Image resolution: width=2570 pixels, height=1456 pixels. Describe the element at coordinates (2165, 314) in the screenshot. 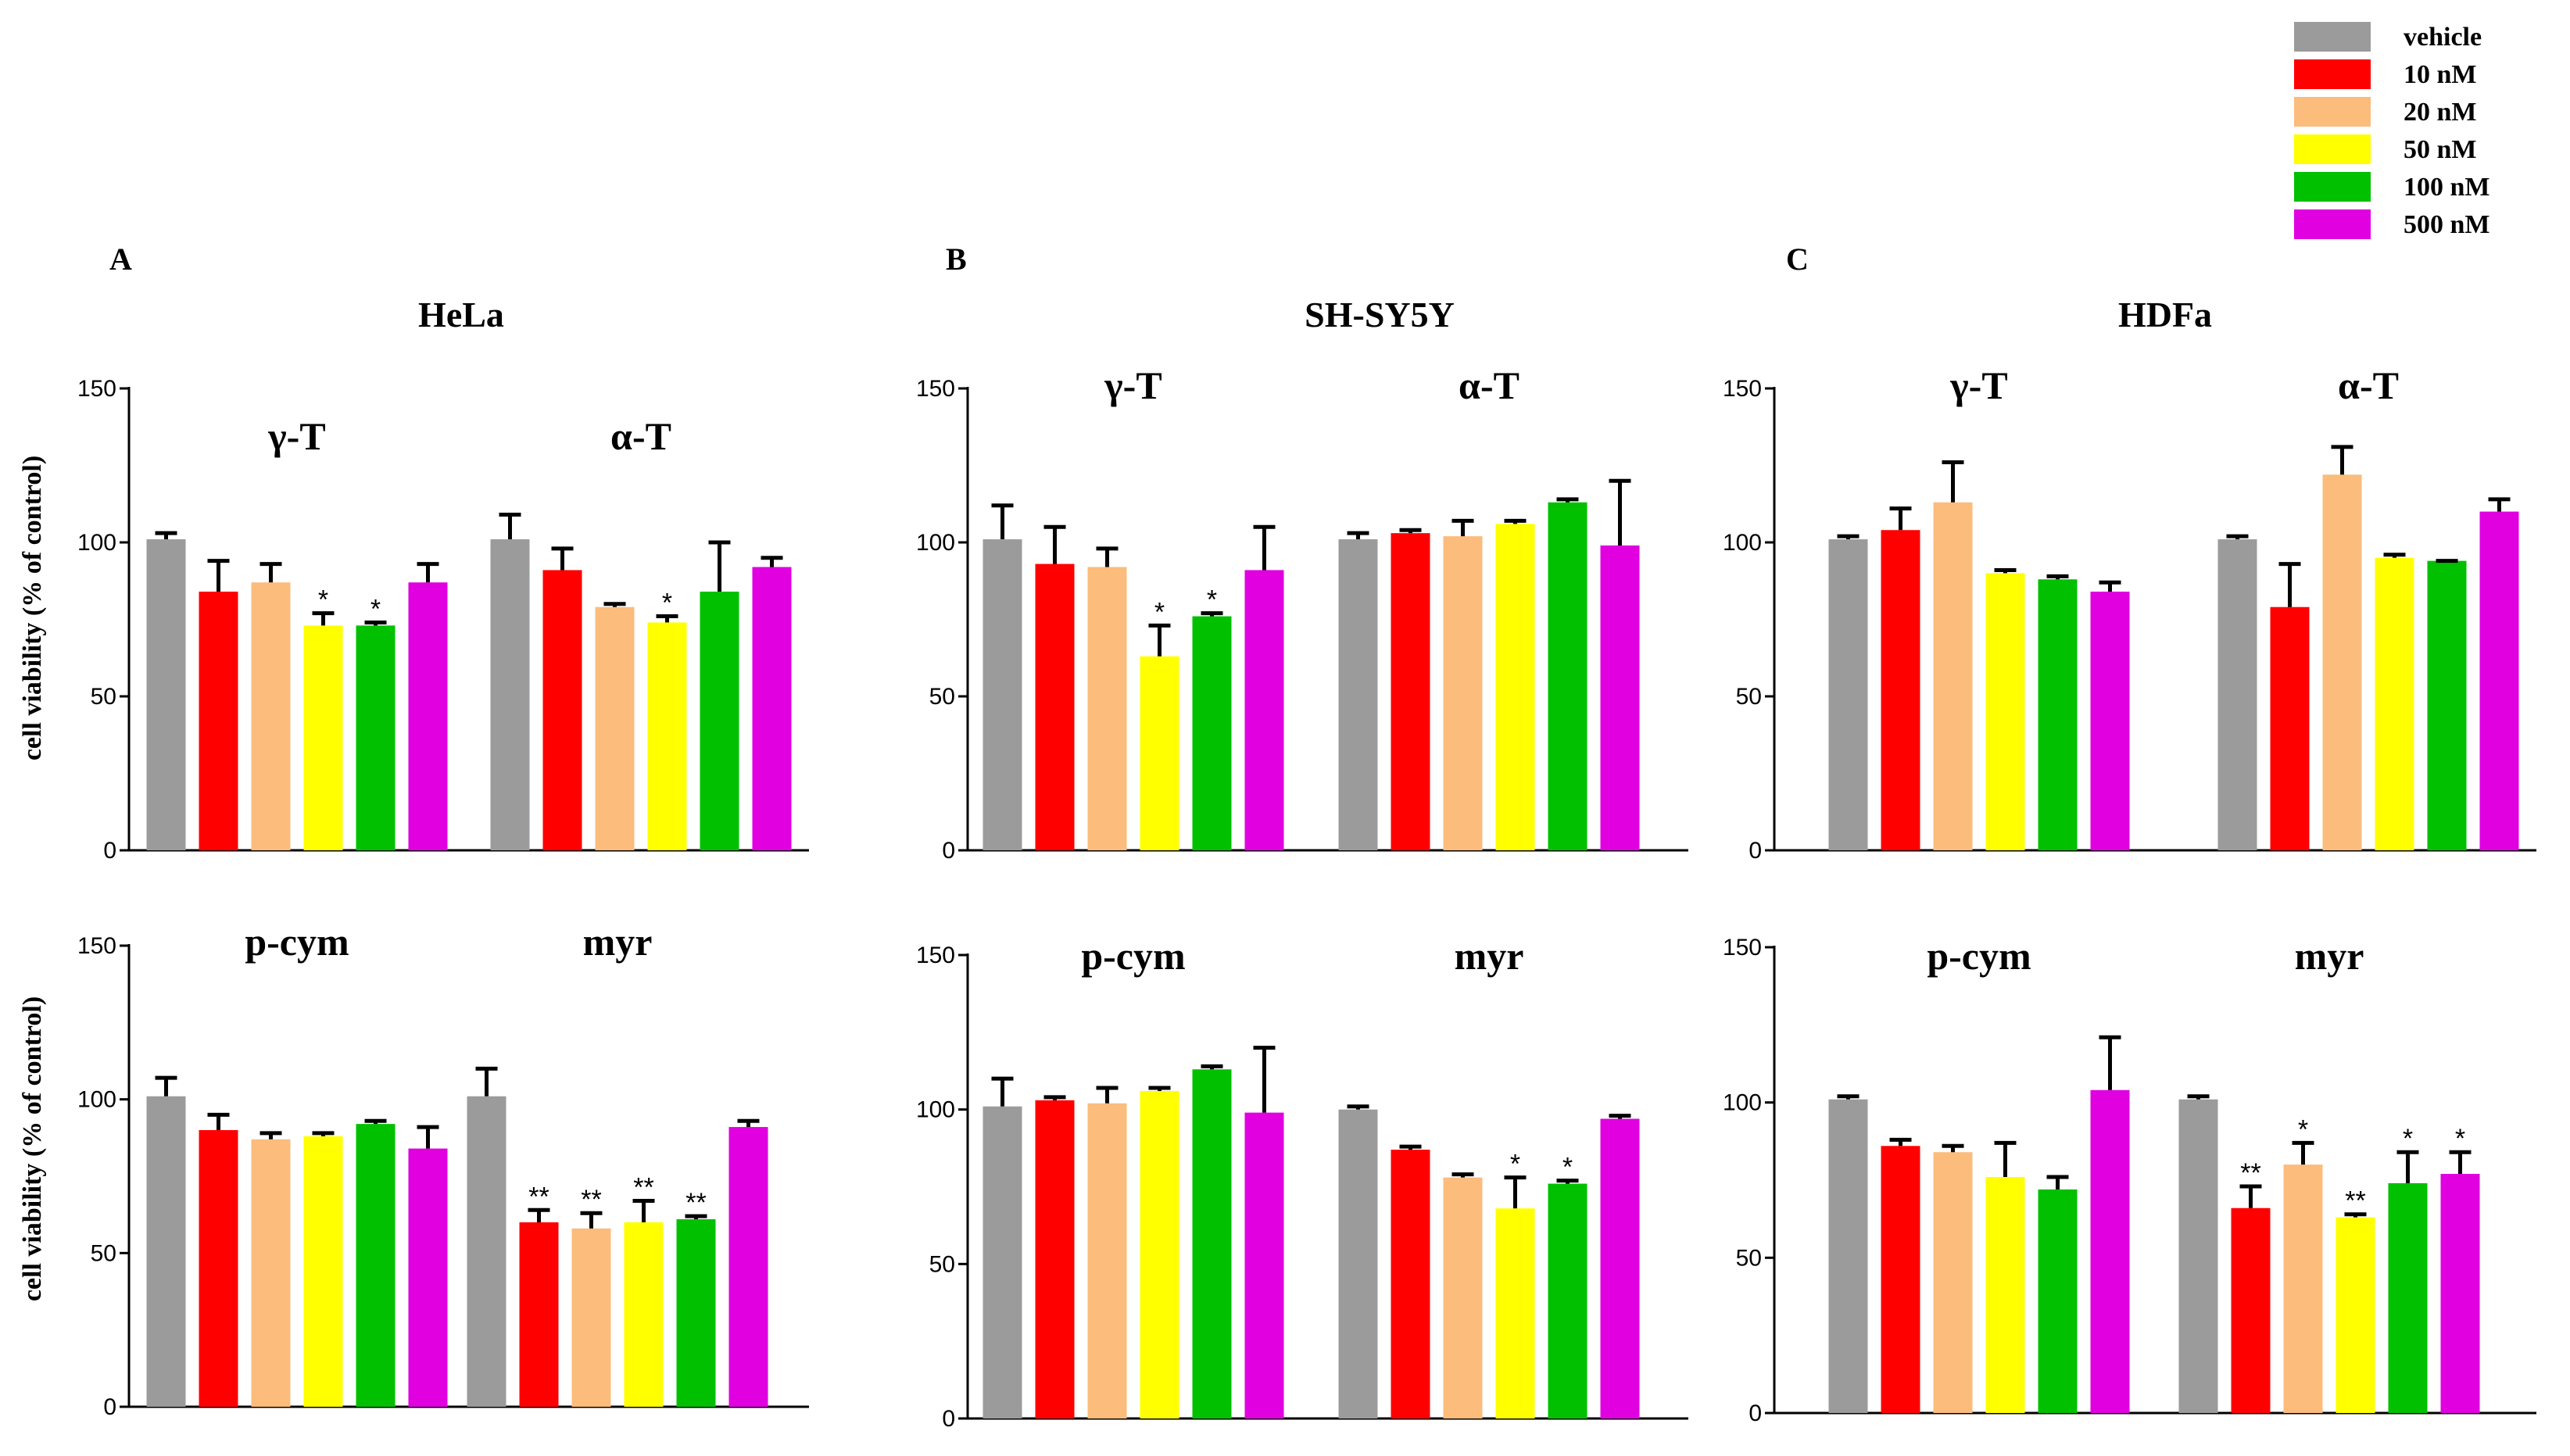

I see `cell-line-title-hdfa: HDFa` at that location.